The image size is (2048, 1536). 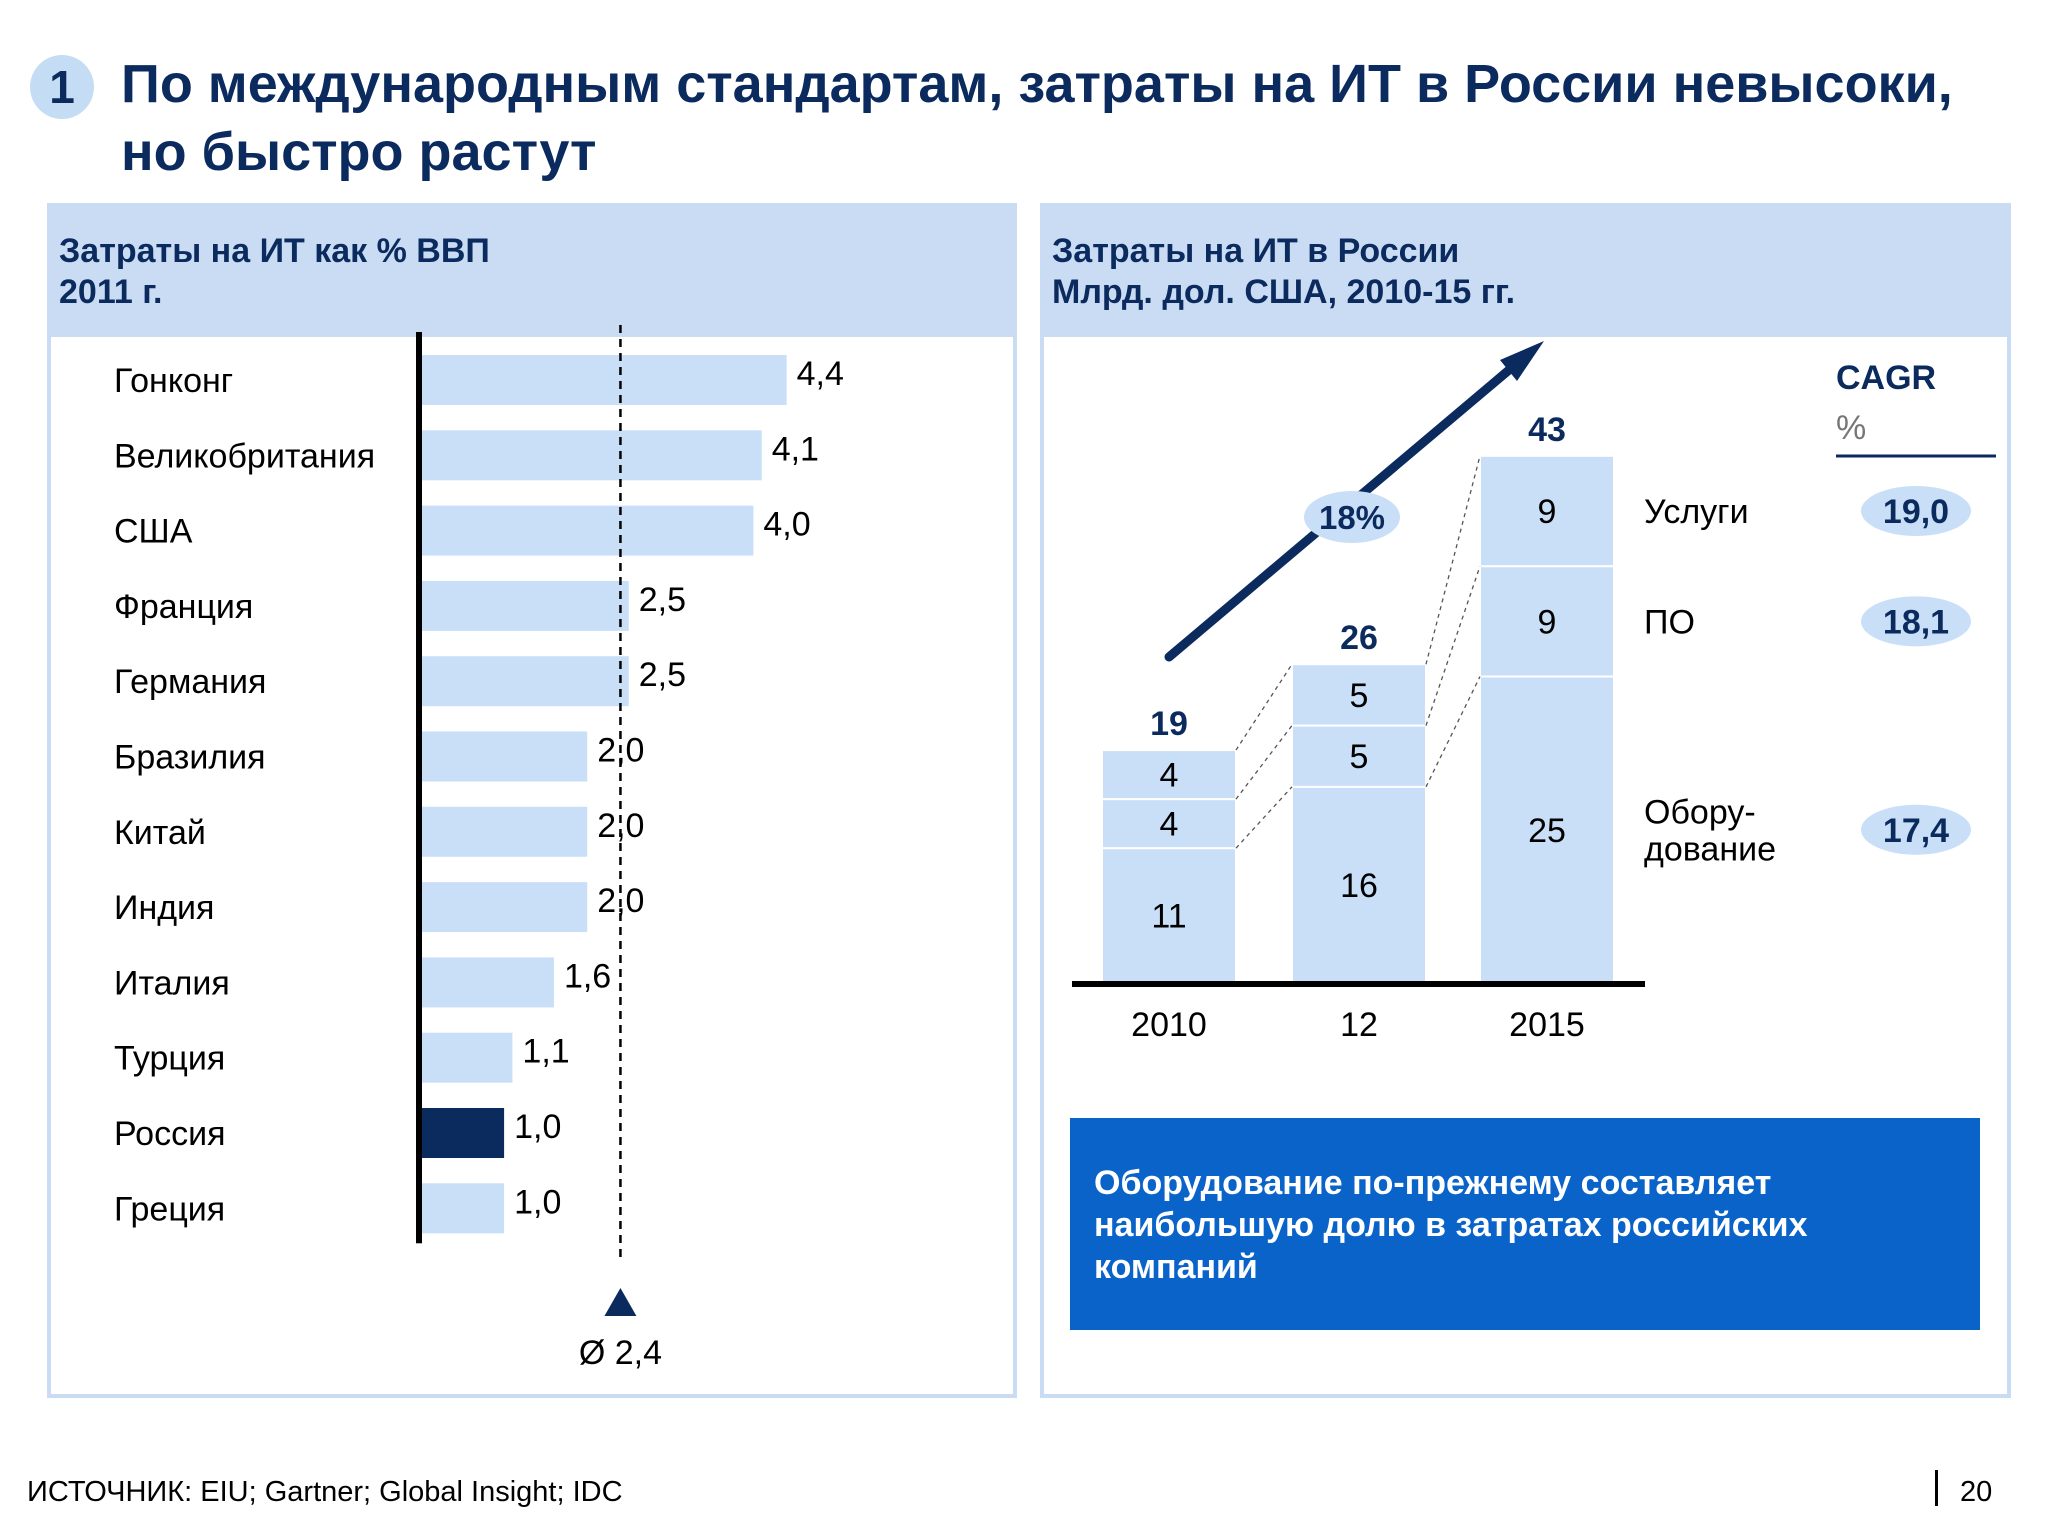 I want to click on value-label-5: 2,5, so click(x=662, y=675).